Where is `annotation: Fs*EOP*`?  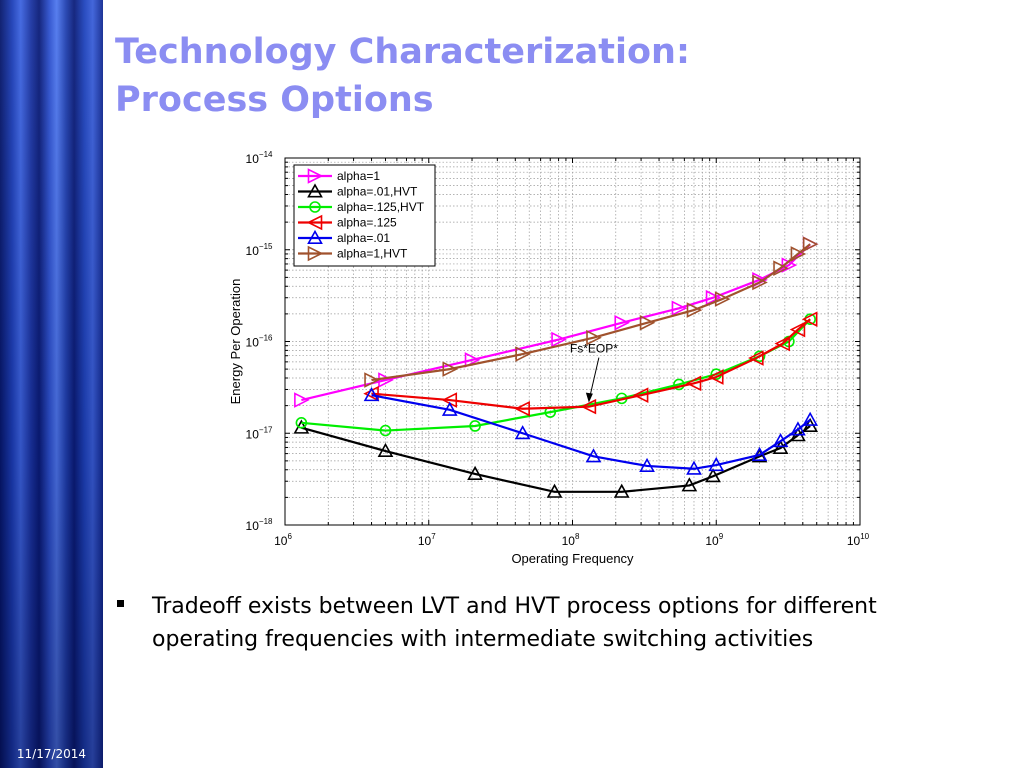
annotation: Fs*EOP* is located at coordinates (594, 372).